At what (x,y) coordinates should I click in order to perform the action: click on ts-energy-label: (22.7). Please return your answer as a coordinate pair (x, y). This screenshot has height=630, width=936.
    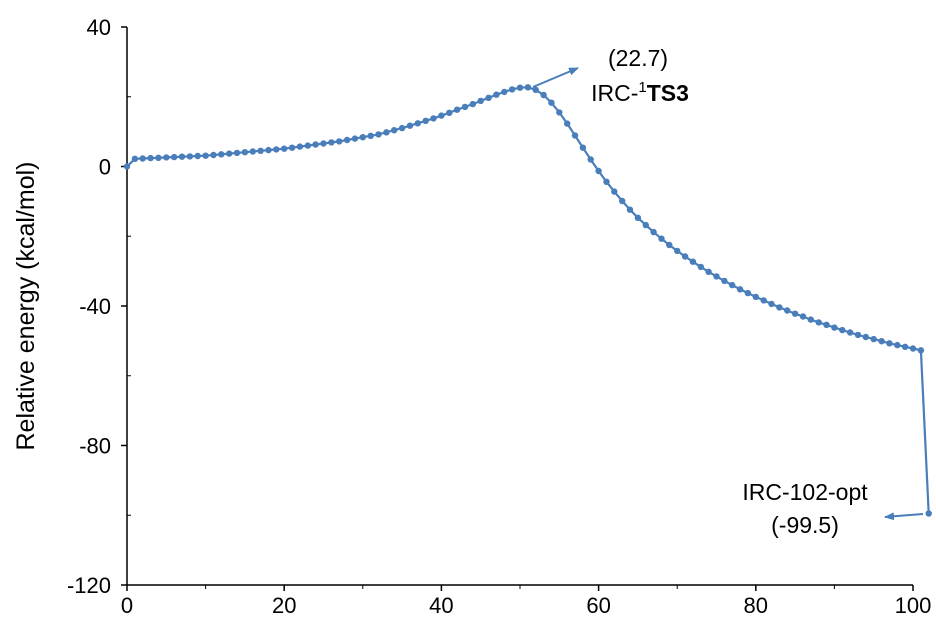
    Looking at the image, I should click on (638, 58).